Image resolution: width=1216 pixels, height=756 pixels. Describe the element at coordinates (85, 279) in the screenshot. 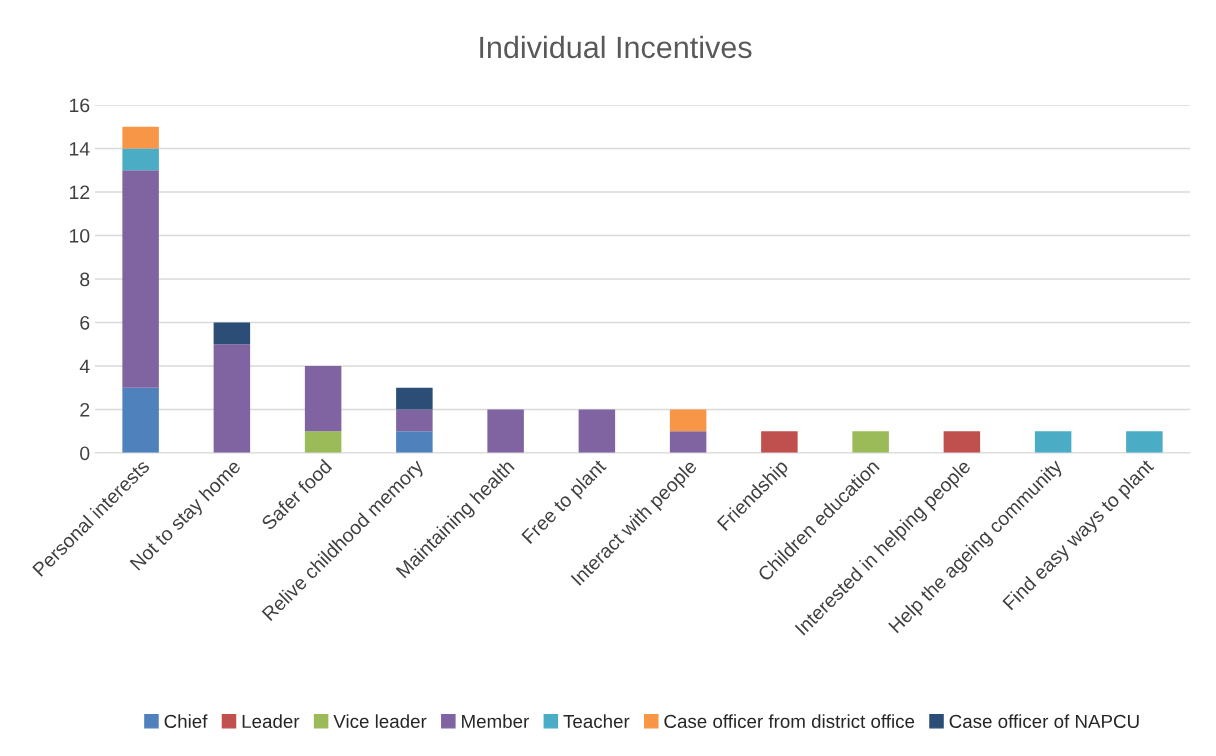

I see `y-tick-label: 8` at that location.